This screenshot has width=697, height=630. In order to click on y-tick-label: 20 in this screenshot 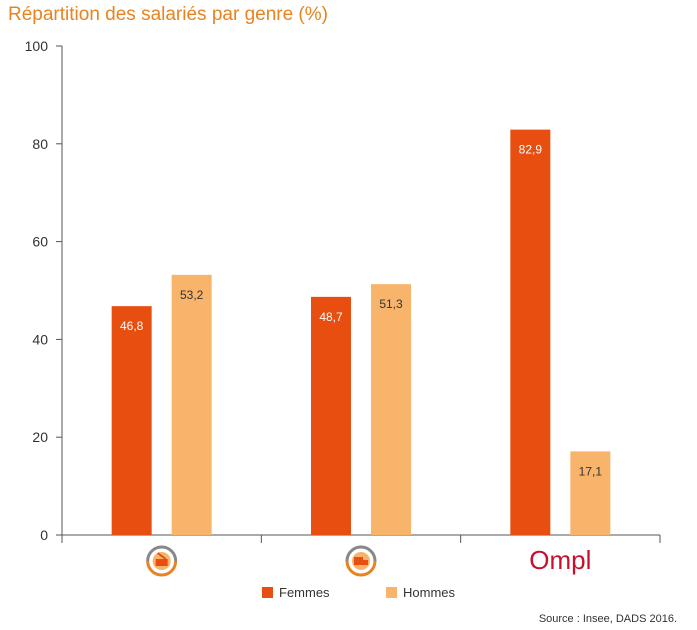, I will do `click(40, 437)`.